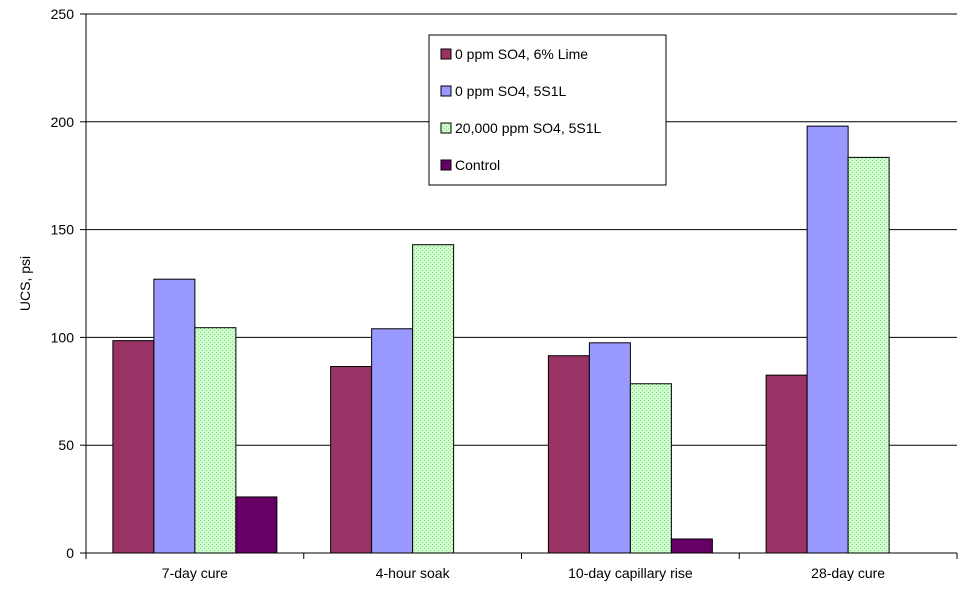 This screenshot has width=961, height=593. What do you see at coordinates (25, 283) in the screenshot?
I see `y-axis-title: UCS, psi` at bounding box center [25, 283].